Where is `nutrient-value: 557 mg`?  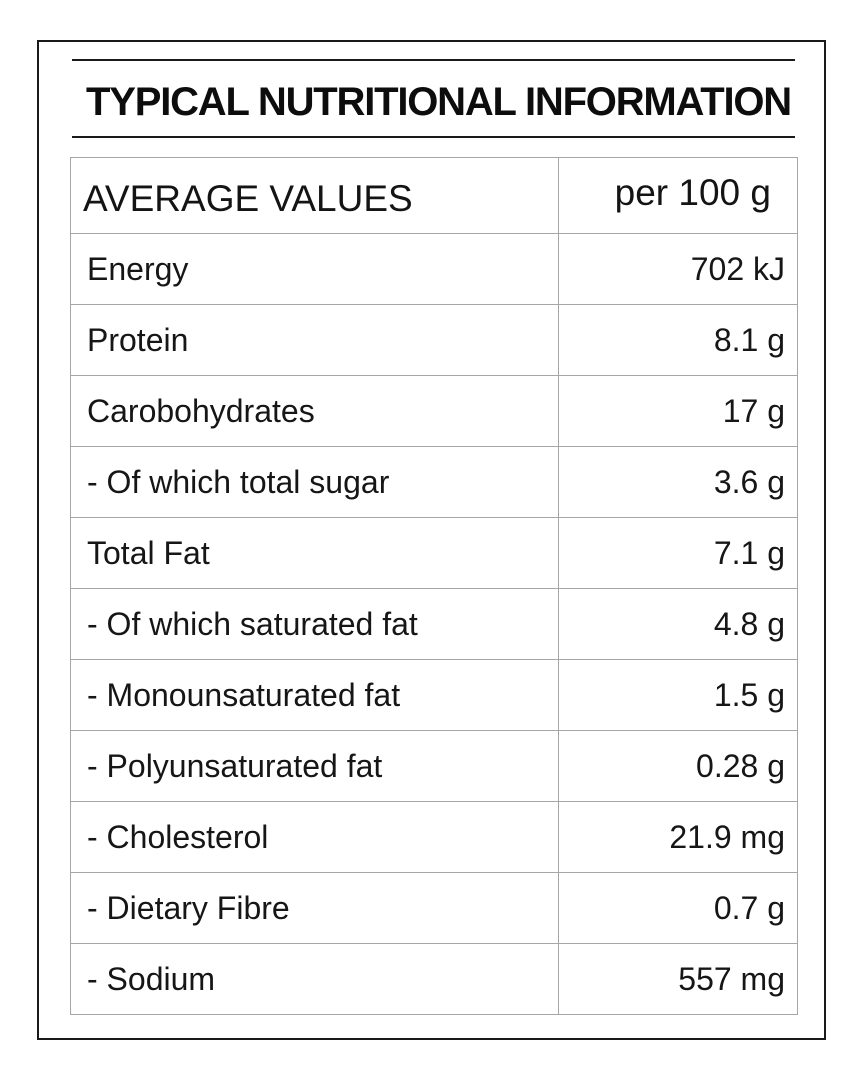
nutrient-value: 557 mg is located at coordinates (678, 979).